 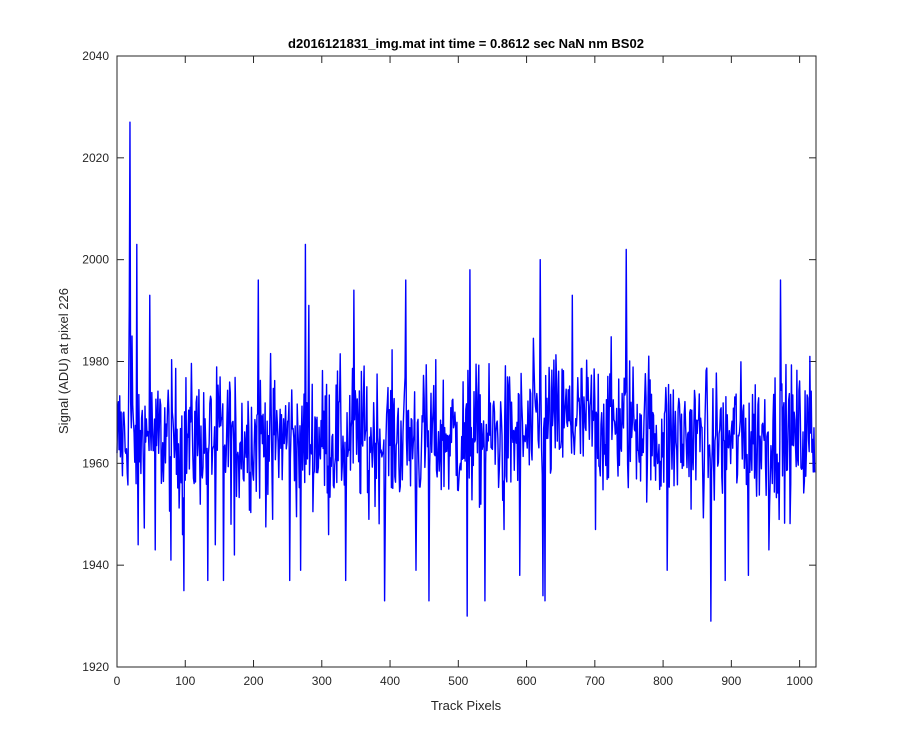 What do you see at coordinates (117, 681) in the screenshot?
I see `x-tick-label: 0` at bounding box center [117, 681].